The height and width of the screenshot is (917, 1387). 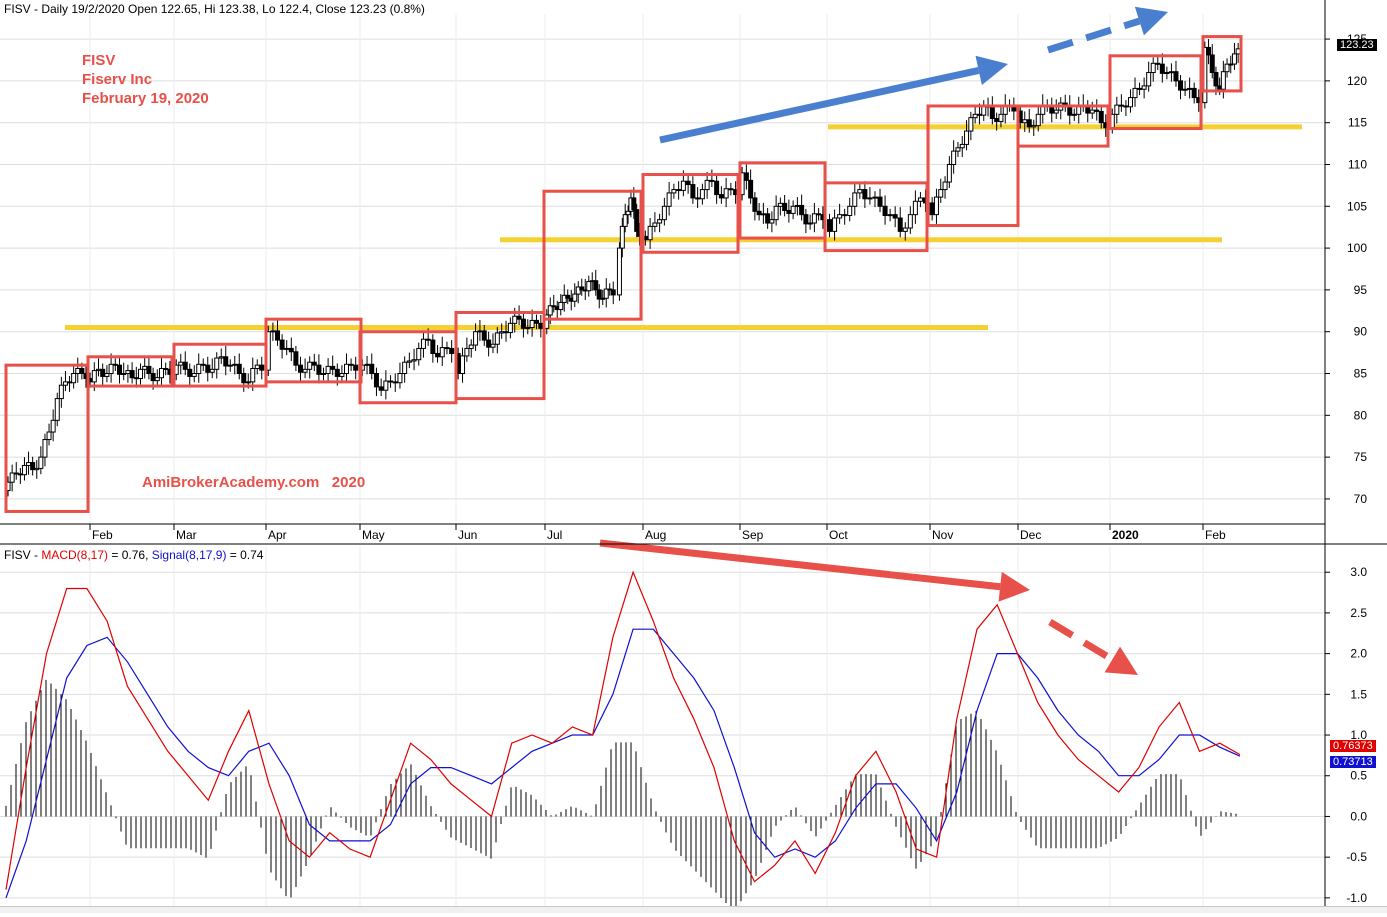 I want to click on annotation-ticker: FISV, so click(x=99, y=60).